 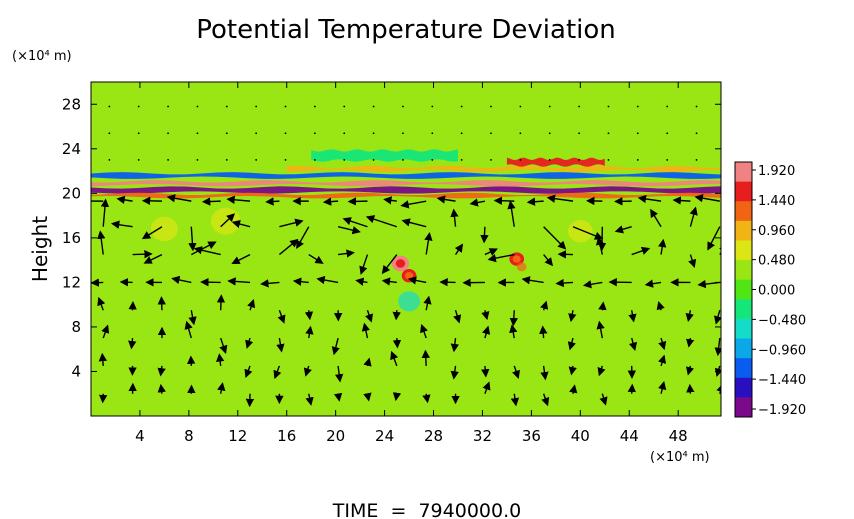 I want to click on heatmap-blob-core, so click(x=409, y=276).